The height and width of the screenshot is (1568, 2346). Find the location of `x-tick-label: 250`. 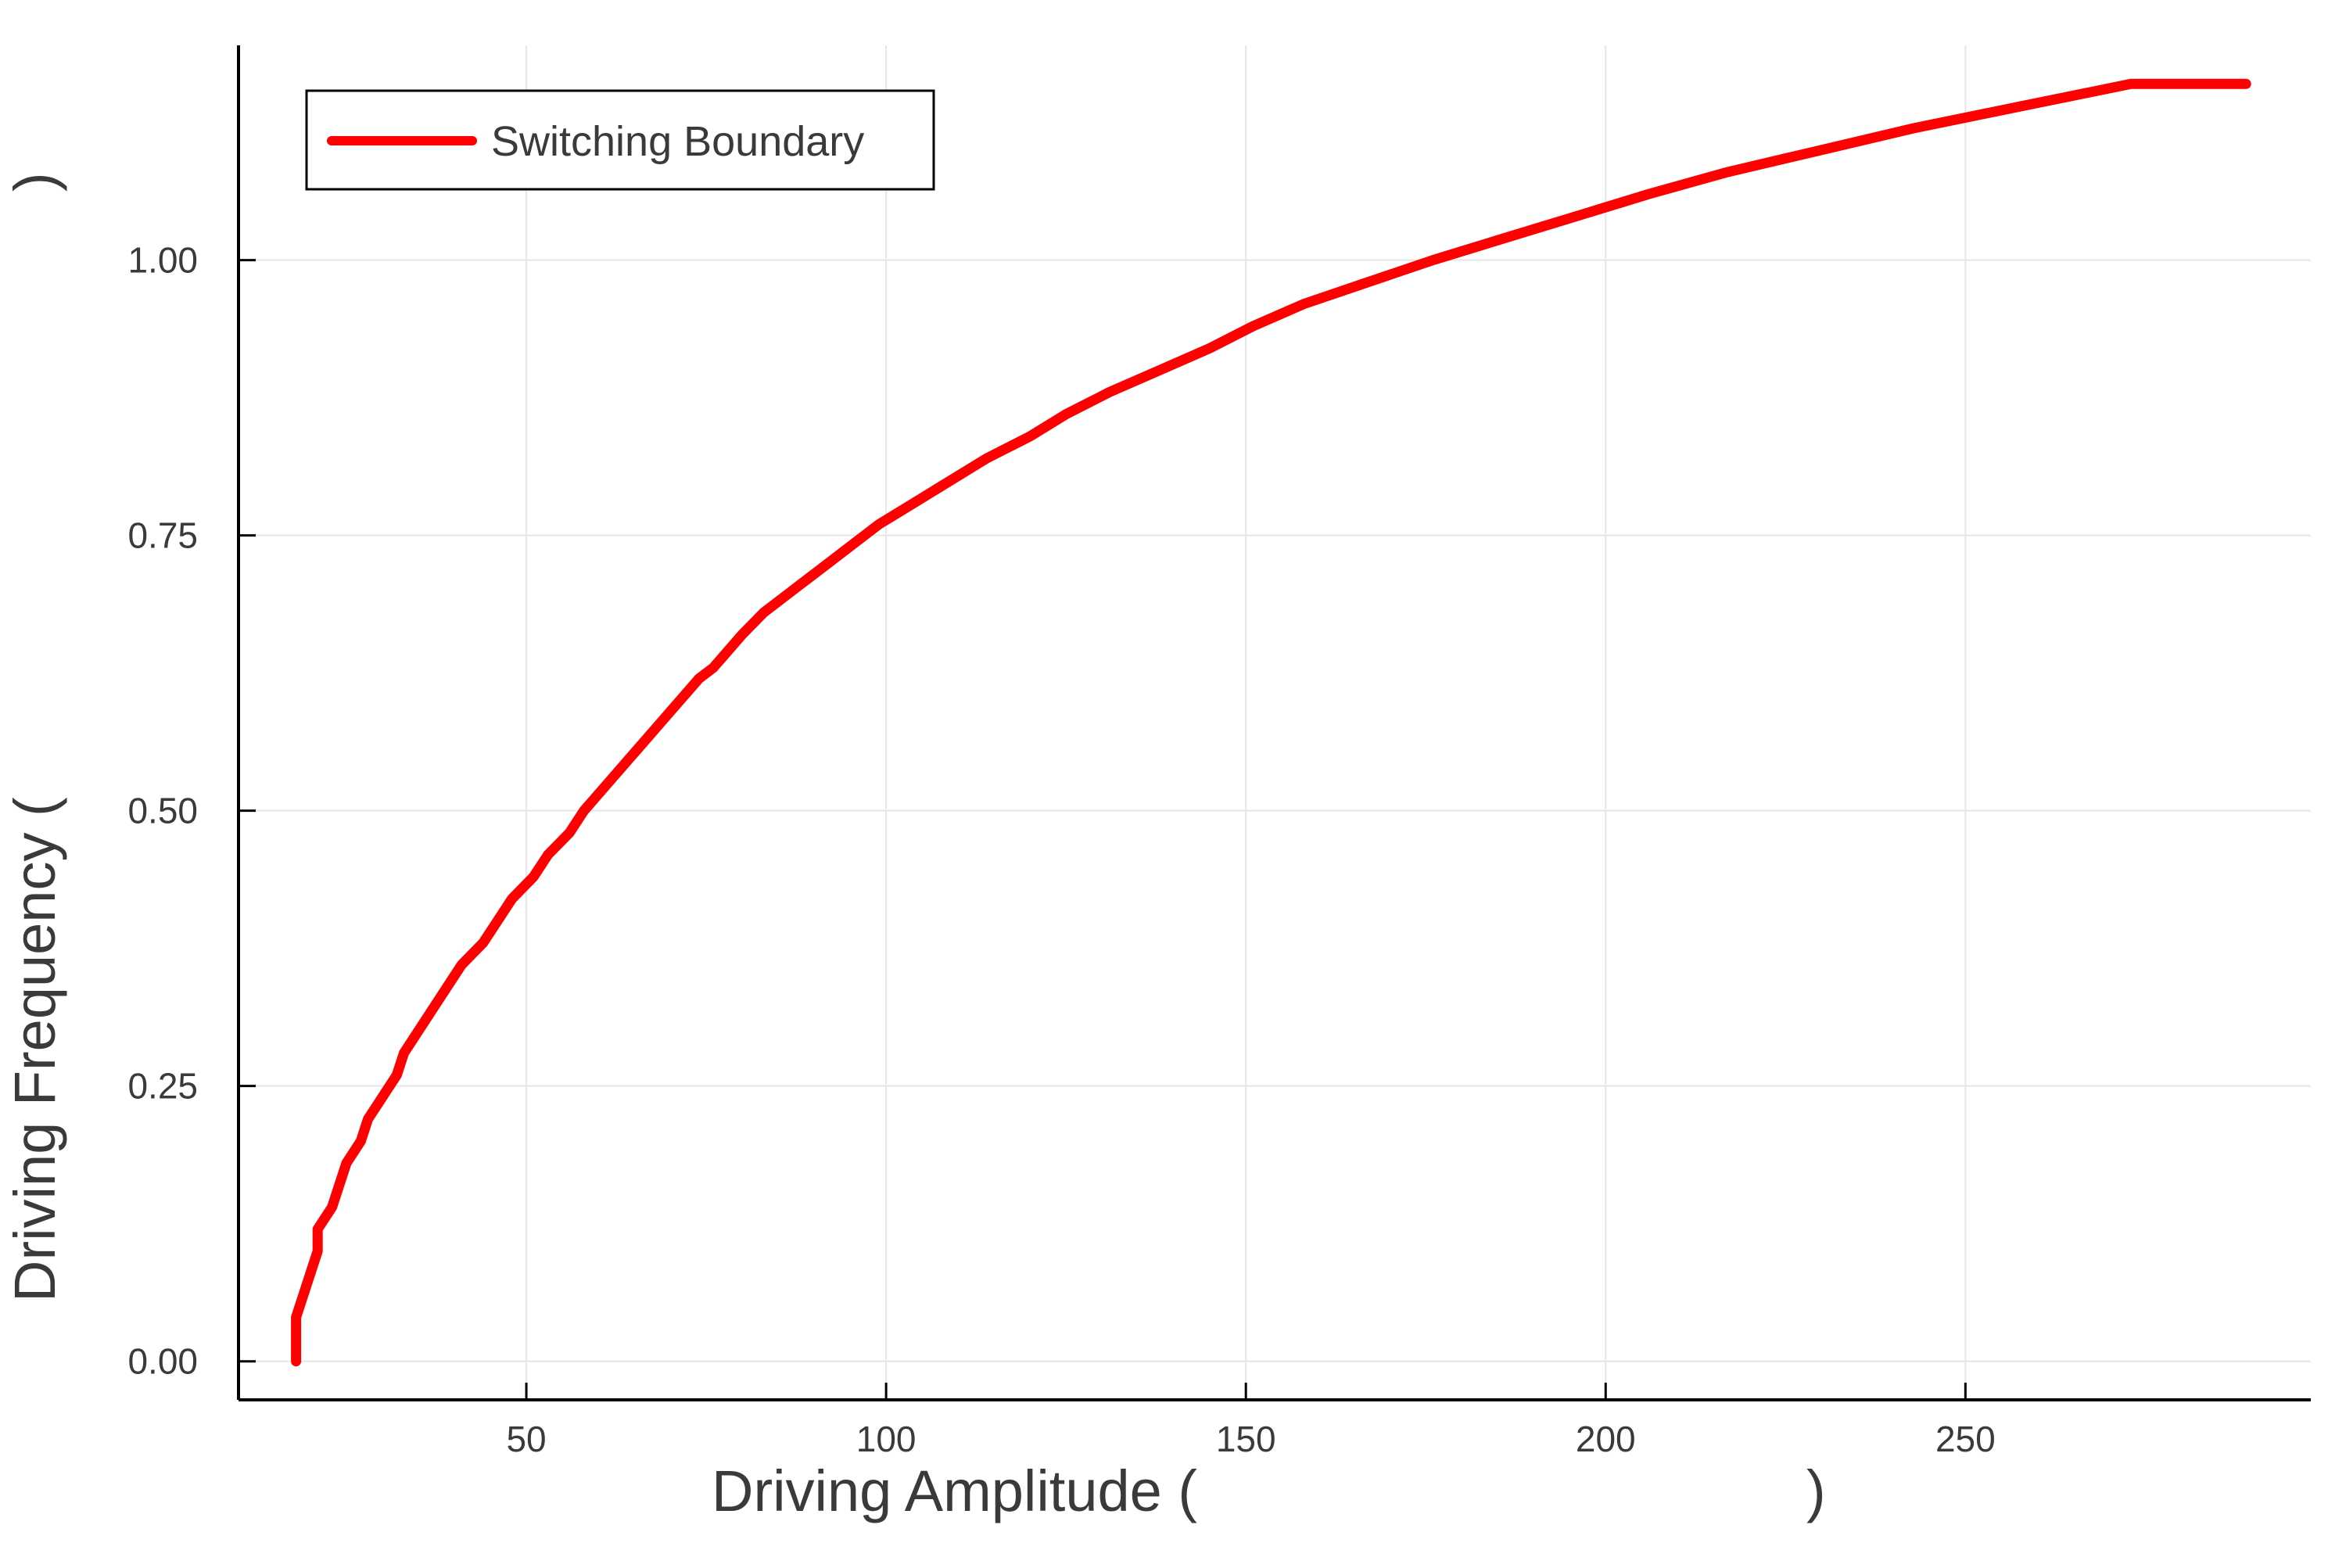

x-tick-label: 250 is located at coordinates (1966, 1439).